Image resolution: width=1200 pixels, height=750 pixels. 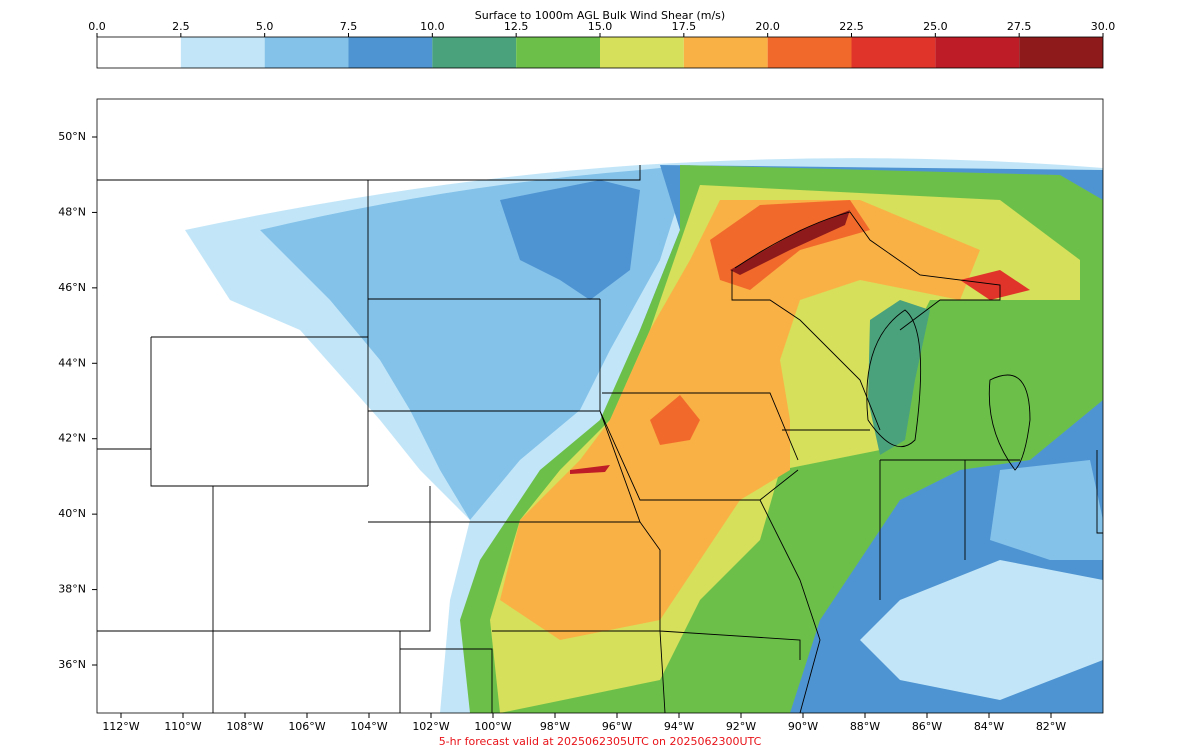 What do you see at coordinates (430, 726) in the screenshot?
I see `lon-tick-label: 102°W` at bounding box center [430, 726].